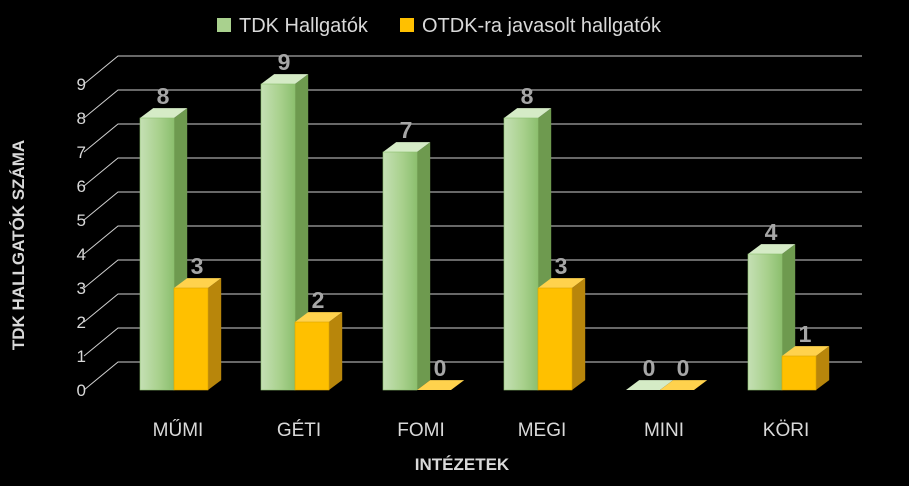 Image resolution: width=909 pixels, height=486 pixels. What do you see at coordinates (81, 237) in the screenshot?
I see `y-axis-ticks: 0 1 2 3 4 5 6 7 8 9` at bounding box center [81, 237].